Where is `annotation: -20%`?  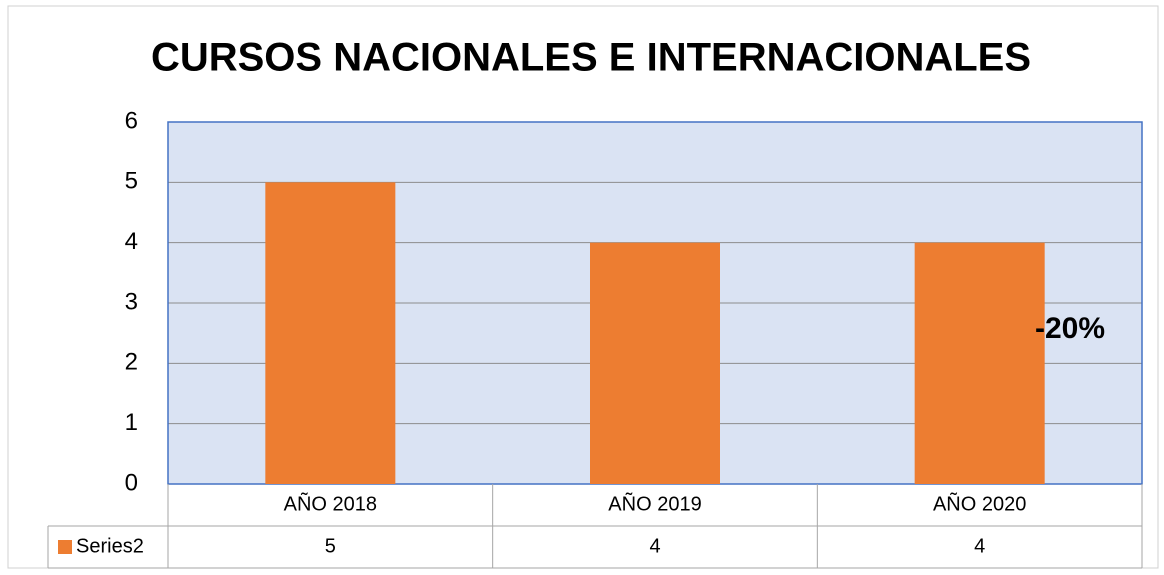
annotation: -20% is located at coordinates (1070, 328).